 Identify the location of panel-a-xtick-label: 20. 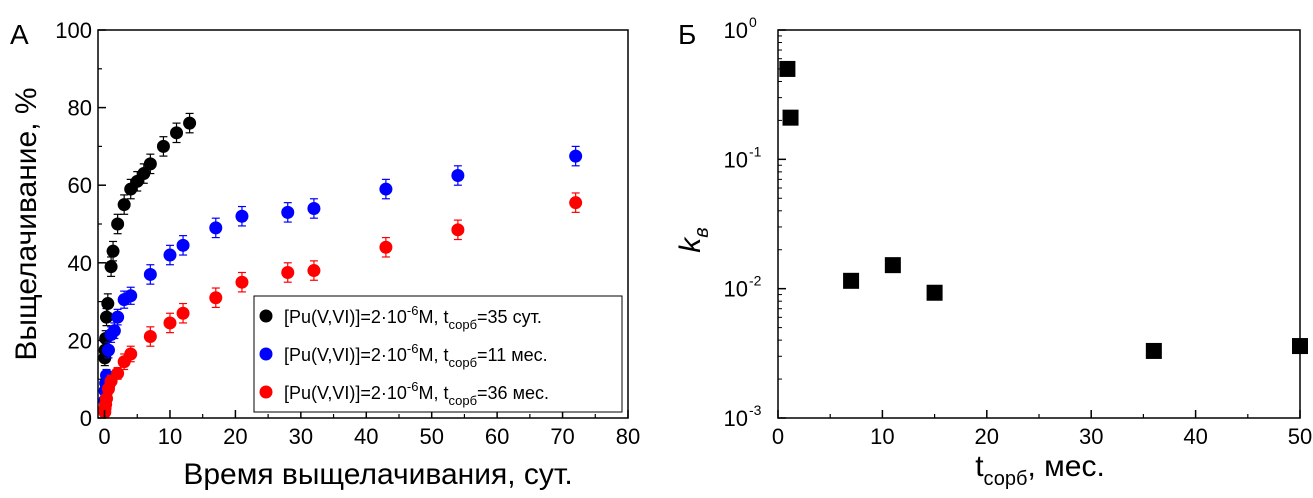
(235, 436).